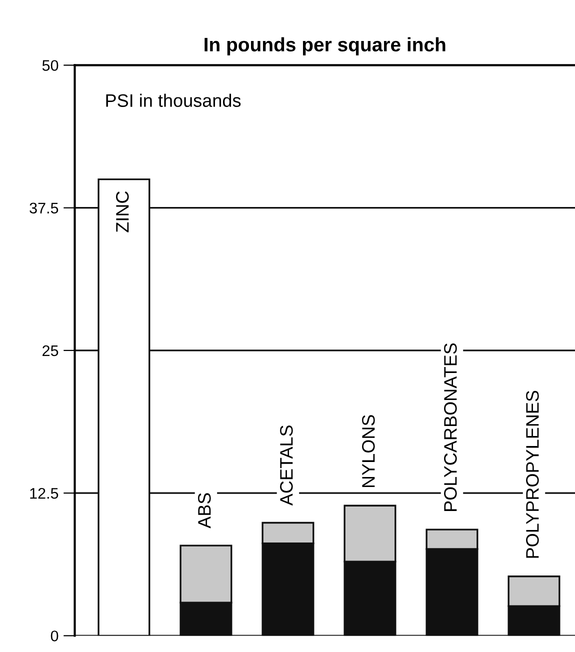 This screenshot has height=652, width=575. Describe the element at coordinates (368, 451) in the screenshot. I see `x-tick-label: NYLONS` at that location.